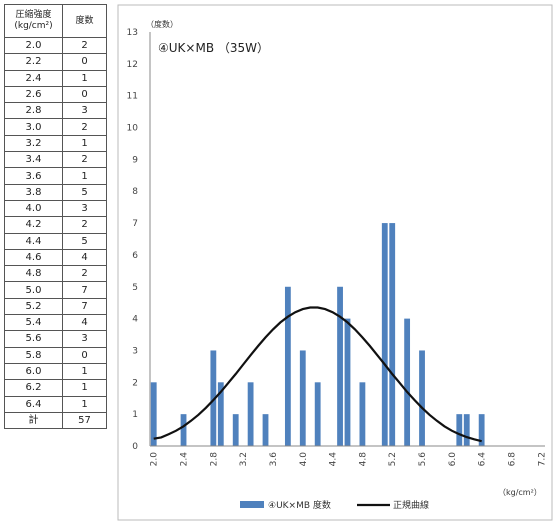  Describe the element at coordinates (84, 127) in the screenshot. I see `frequency-cell: 2` at that location.